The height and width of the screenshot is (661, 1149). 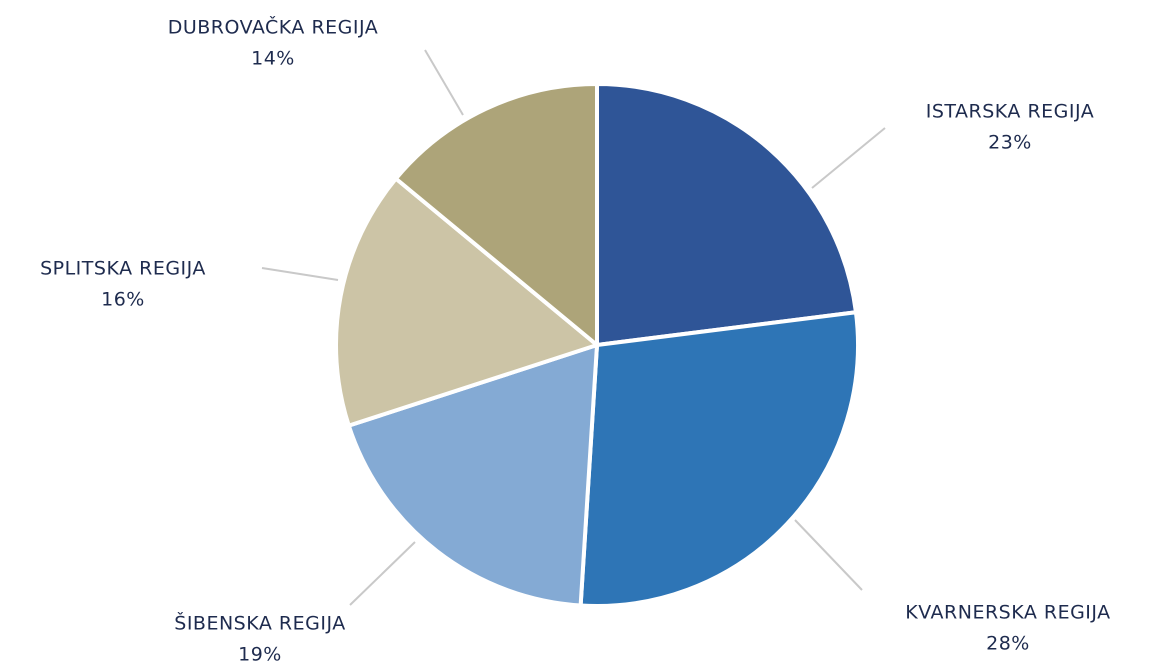 What do you see at coordinates (123, 300) in the screenshot?
I see `value-label: 16%` at bounding box center [123, 300].